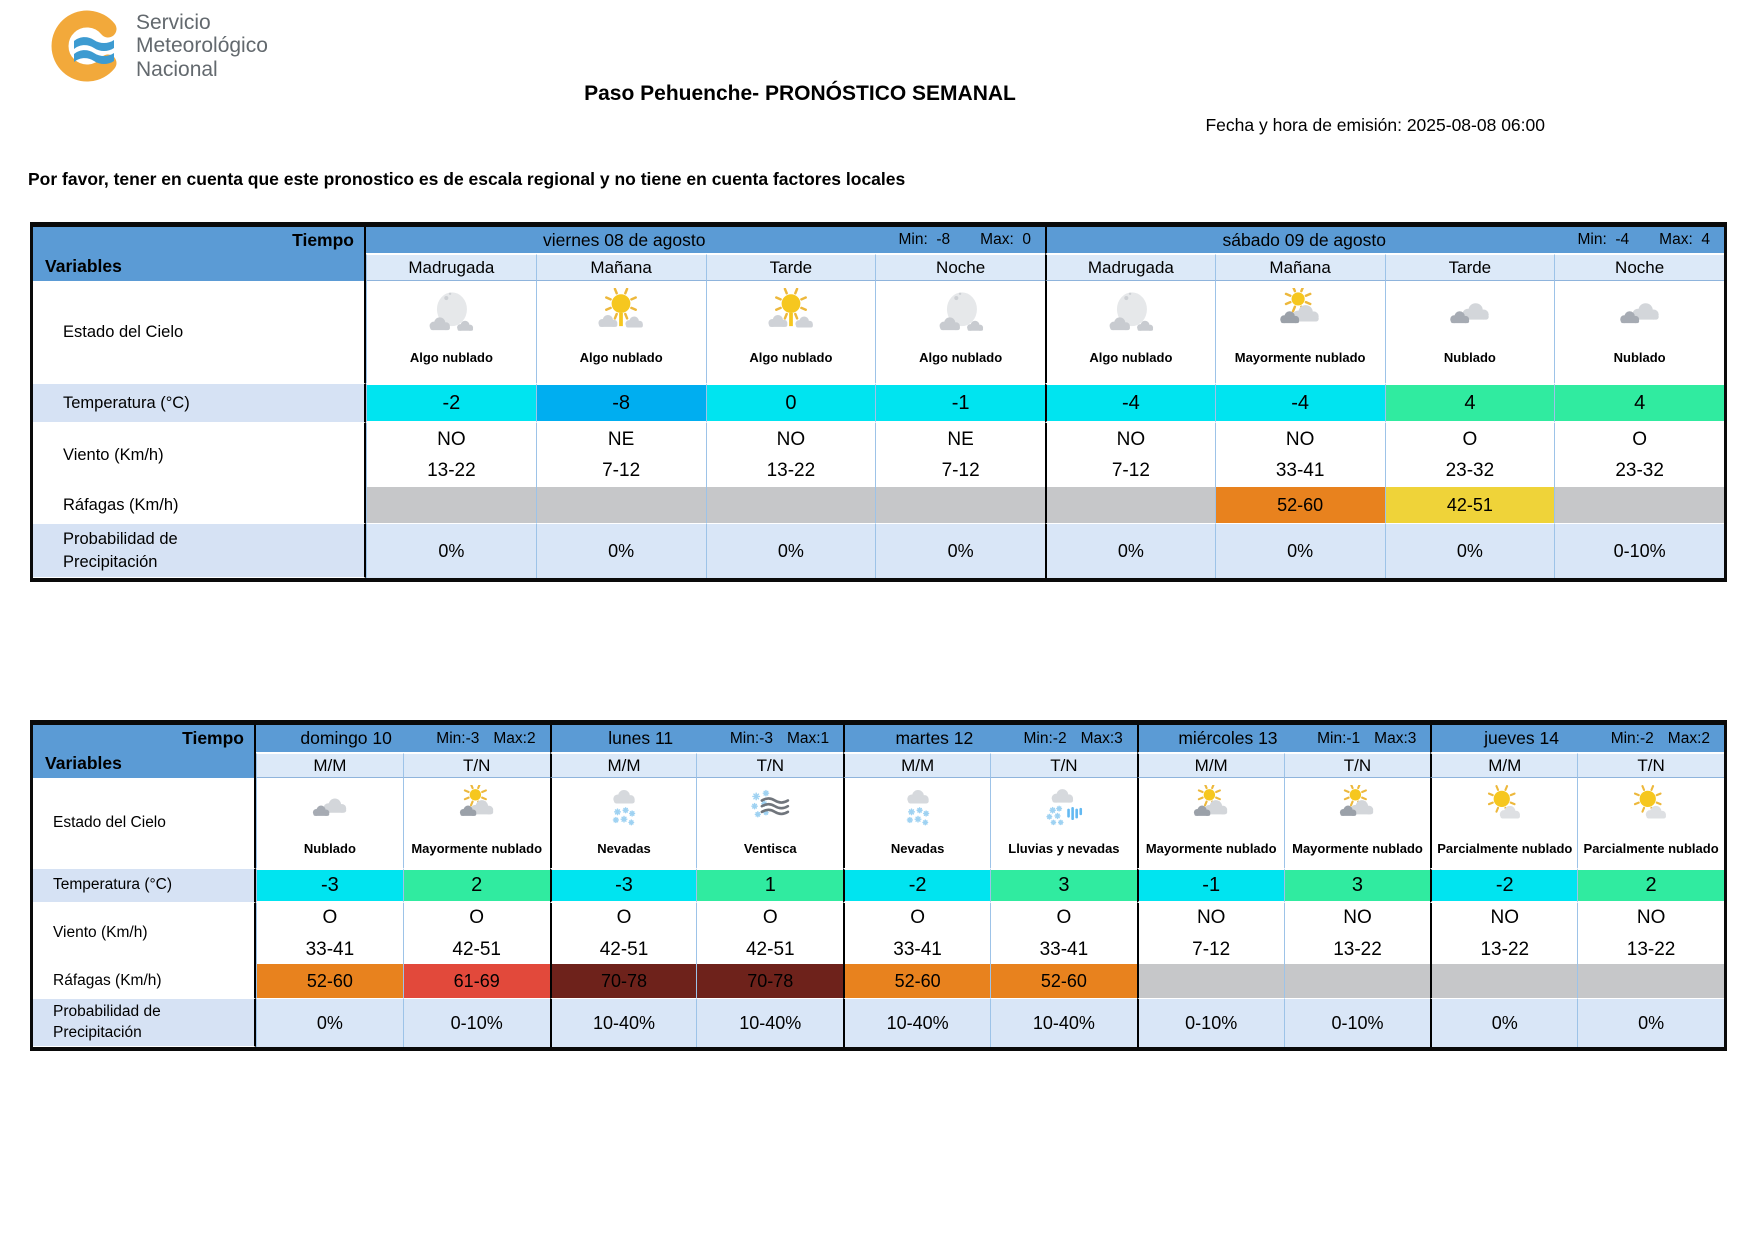  I want to click on moon-clouds-icon, so click(961, 315).